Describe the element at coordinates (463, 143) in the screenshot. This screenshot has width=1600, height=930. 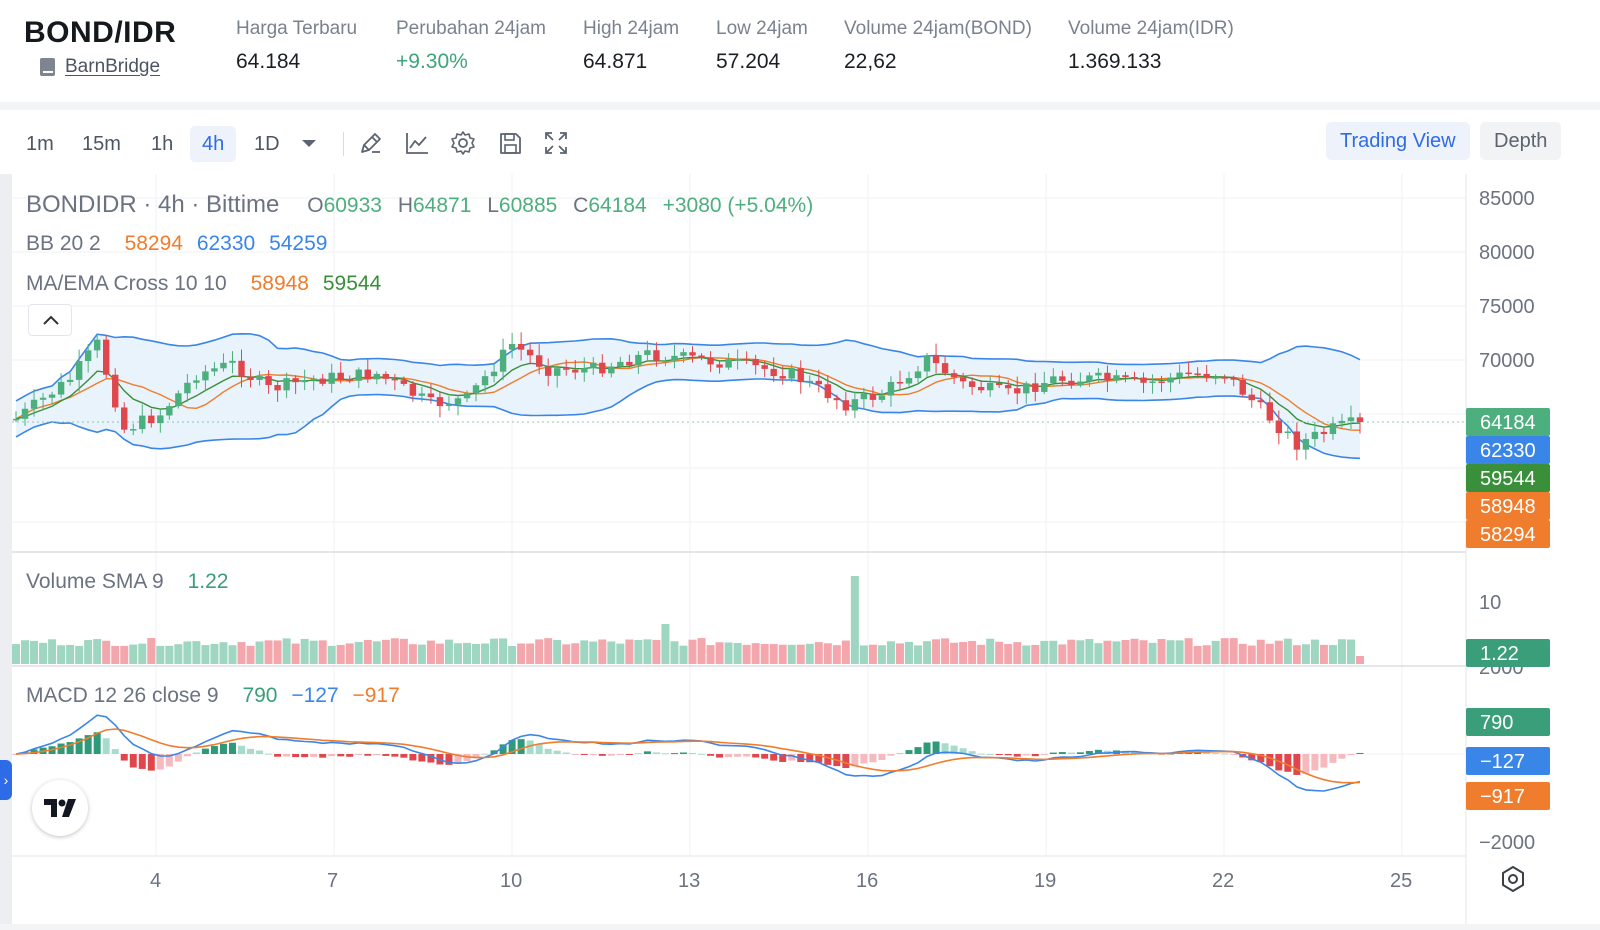
I see `gear-icon` at that location.